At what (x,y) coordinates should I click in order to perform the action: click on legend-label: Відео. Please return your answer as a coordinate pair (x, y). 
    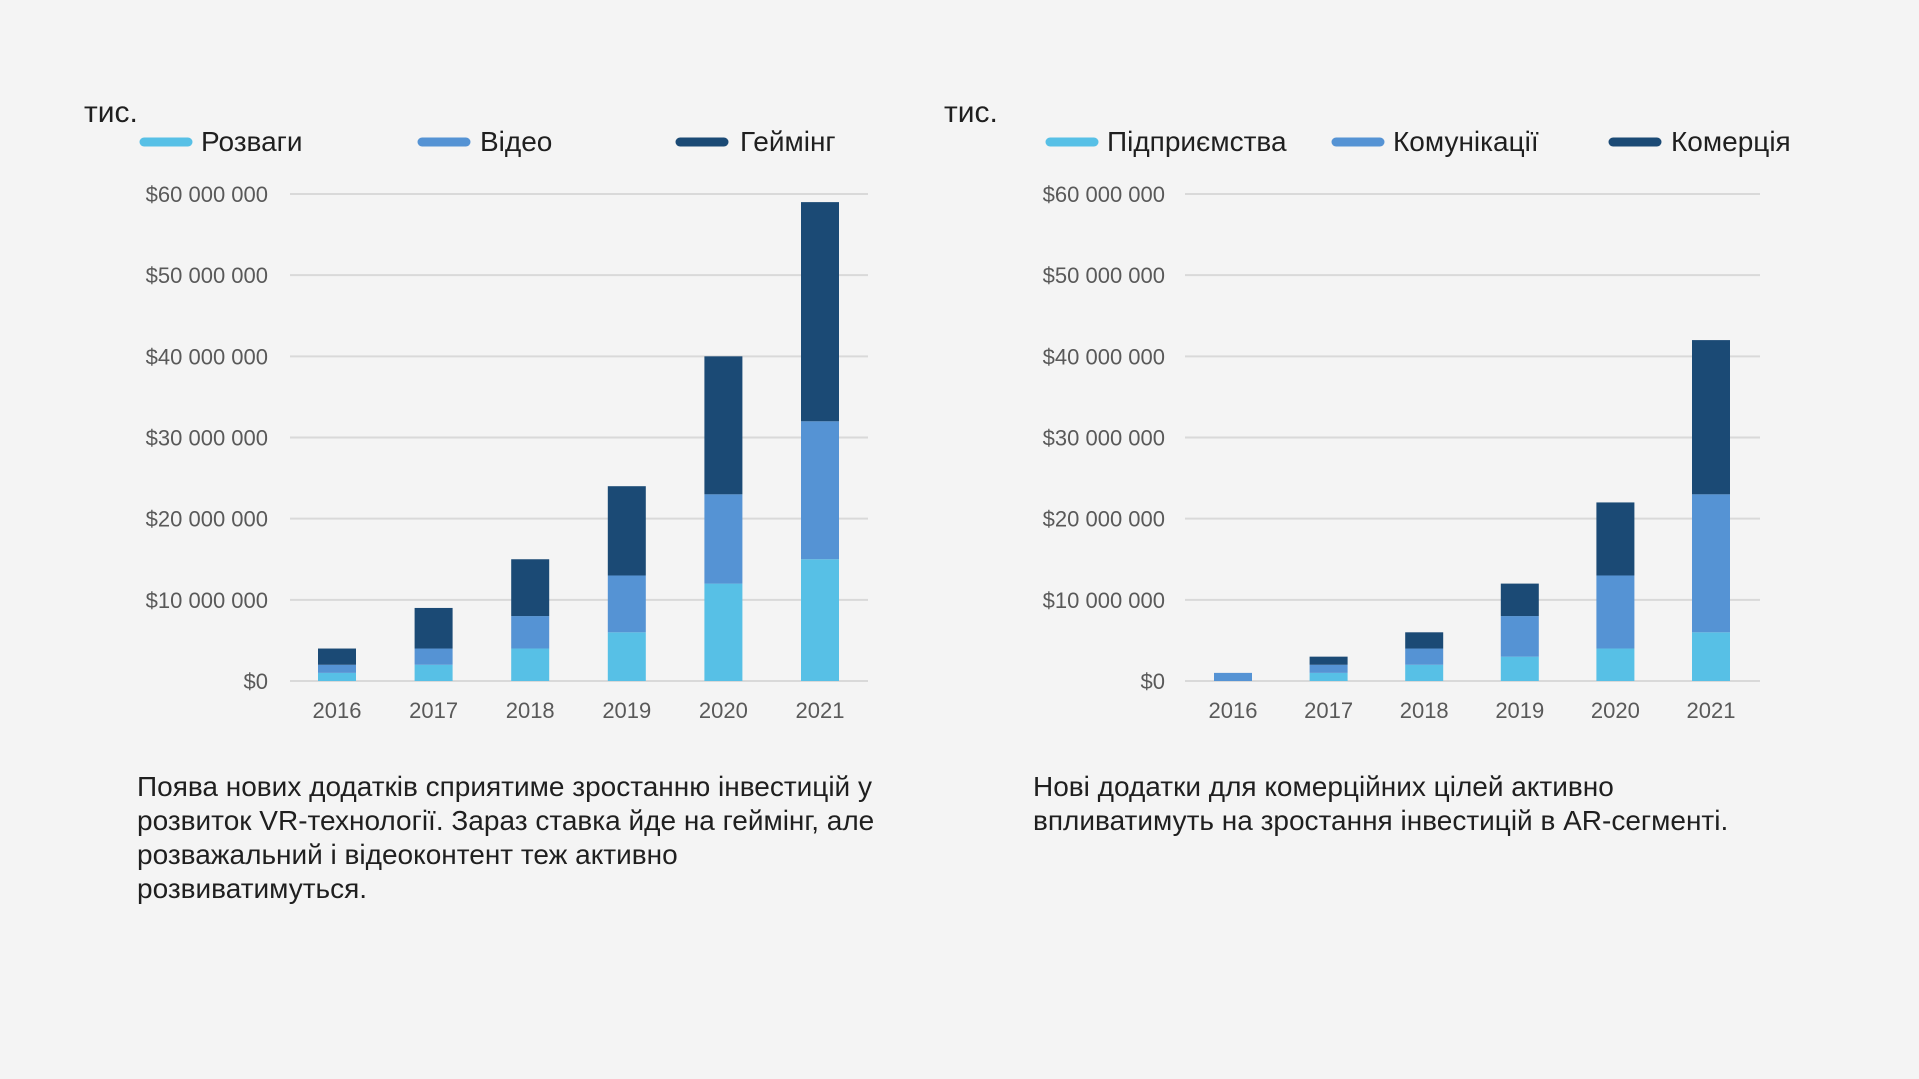
    Looking at the image, I should click on (516, 141).